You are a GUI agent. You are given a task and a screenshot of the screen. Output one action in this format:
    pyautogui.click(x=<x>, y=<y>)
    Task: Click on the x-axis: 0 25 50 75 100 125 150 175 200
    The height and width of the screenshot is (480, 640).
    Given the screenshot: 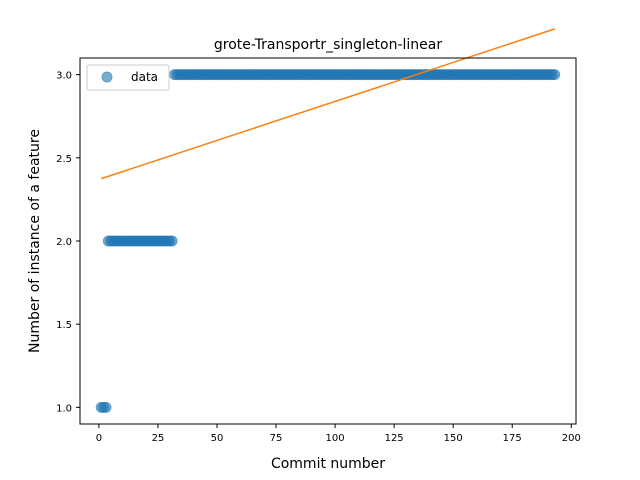 What is the action you would take?
    pyautogui.click(x=338, y=434)
    